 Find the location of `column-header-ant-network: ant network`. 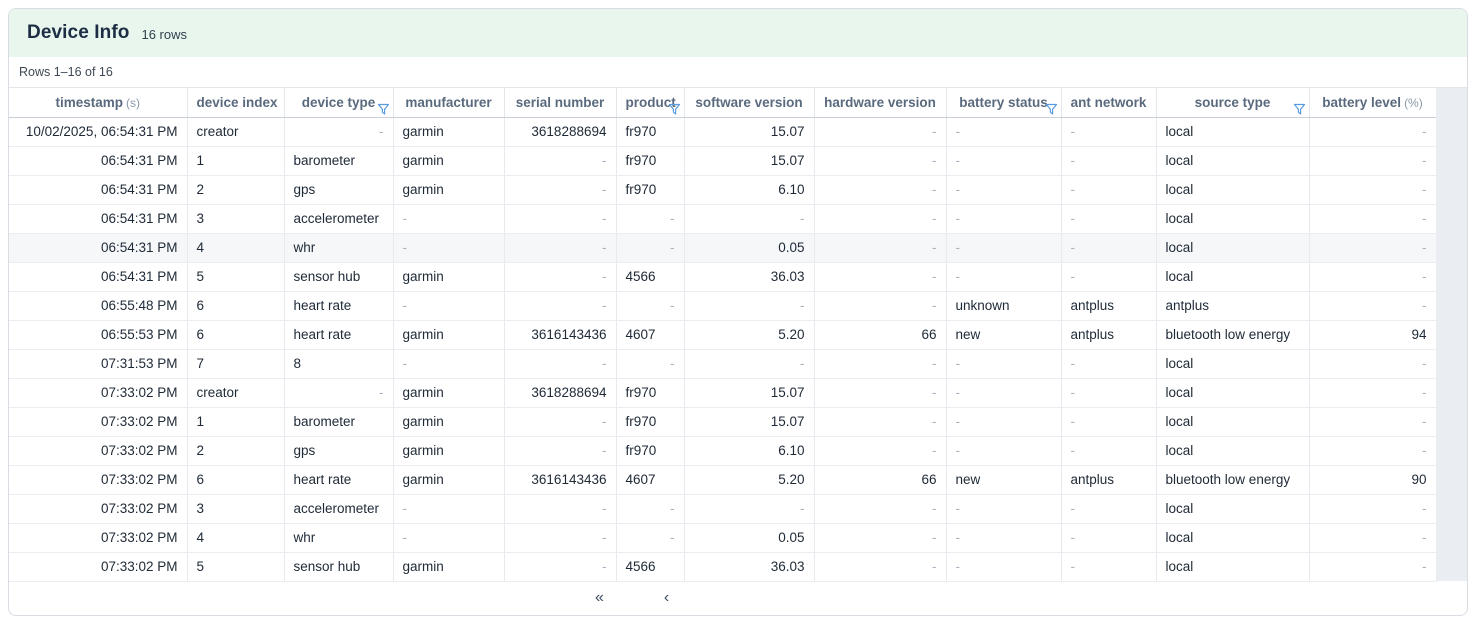

column-header-ant-network: ant network is located at coordinates (1109, 103).